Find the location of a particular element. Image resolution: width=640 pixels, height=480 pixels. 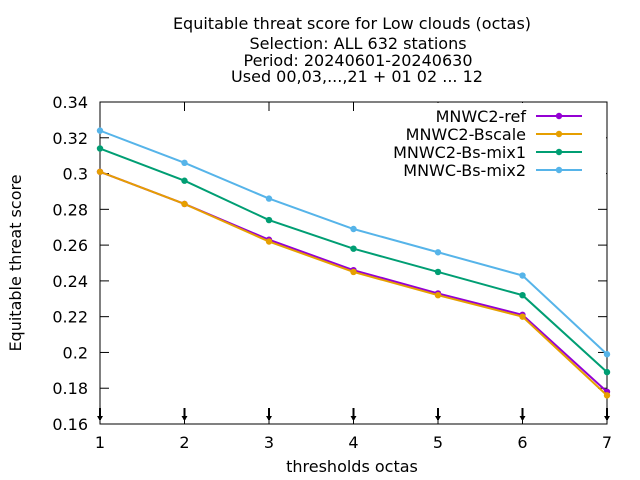

y-tick-label: 0.26 is located at coordinates (70, 245).